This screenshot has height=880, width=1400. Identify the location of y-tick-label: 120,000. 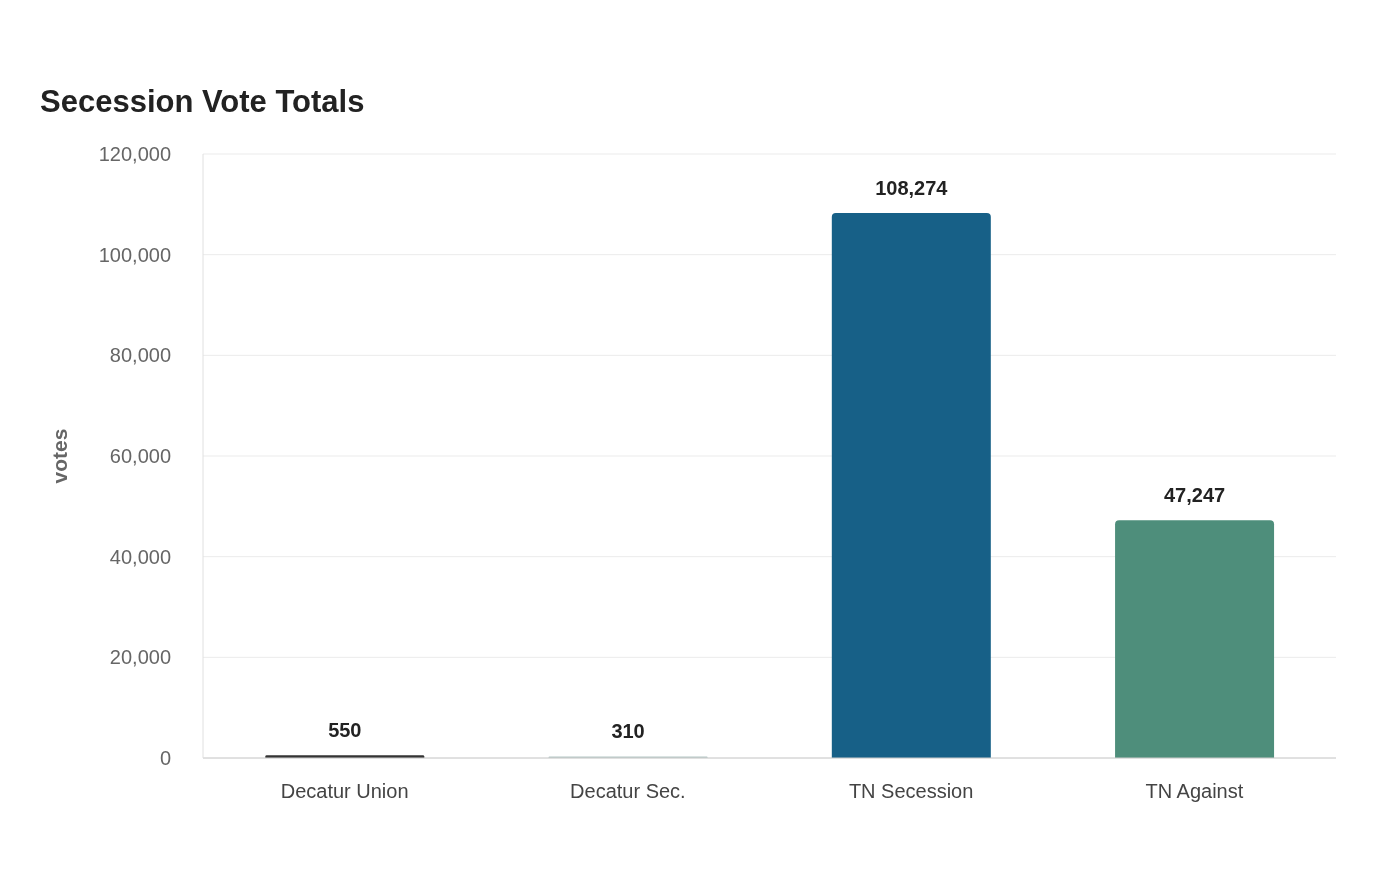
(134, 154).